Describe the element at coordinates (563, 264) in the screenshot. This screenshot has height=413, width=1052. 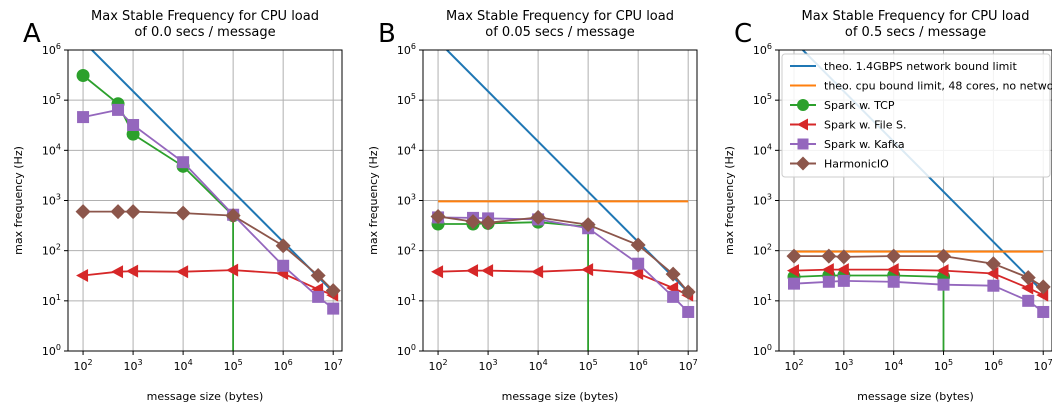
I see `series-line-kafka` at that location.